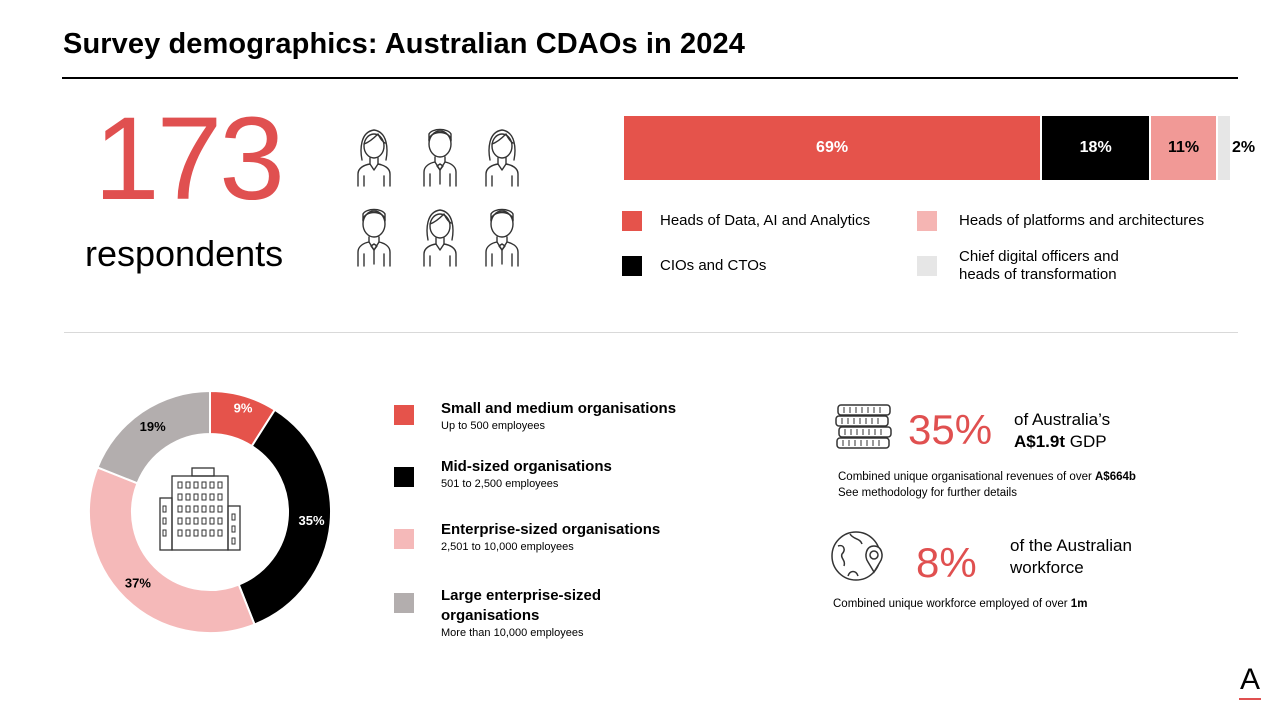  I want to click on workforce-stat-value: 8%, so click(946, 562).